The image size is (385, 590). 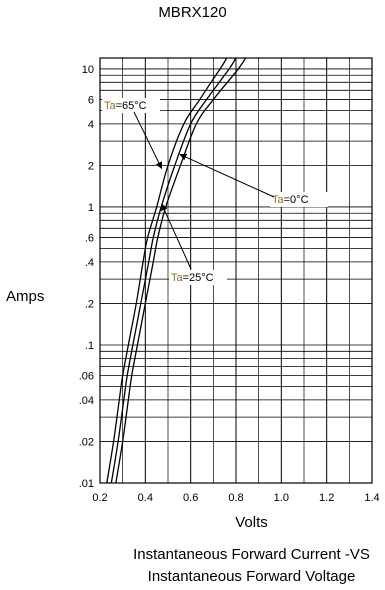 I want to click on x-tick-label: 1.4, so click(x=371, y=498).